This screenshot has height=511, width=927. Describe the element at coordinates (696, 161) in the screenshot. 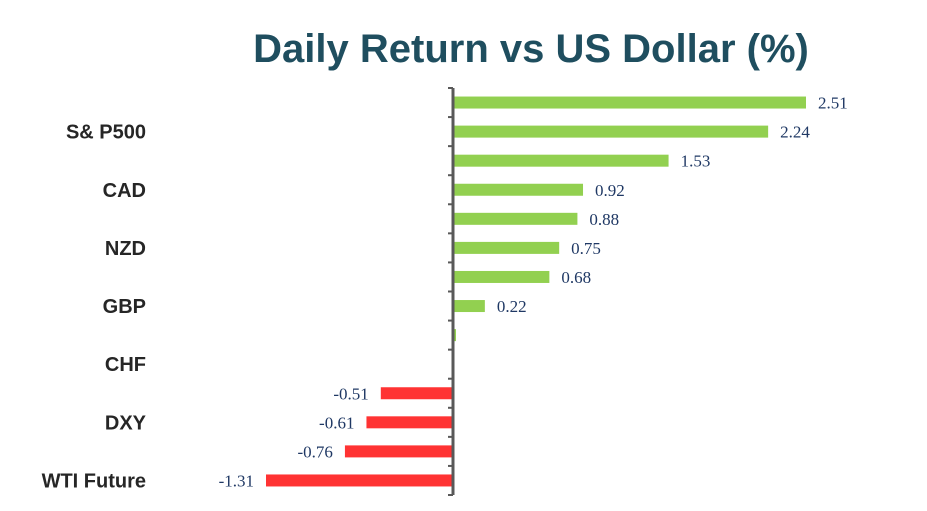

I see `data-label: 1.53` at that location.